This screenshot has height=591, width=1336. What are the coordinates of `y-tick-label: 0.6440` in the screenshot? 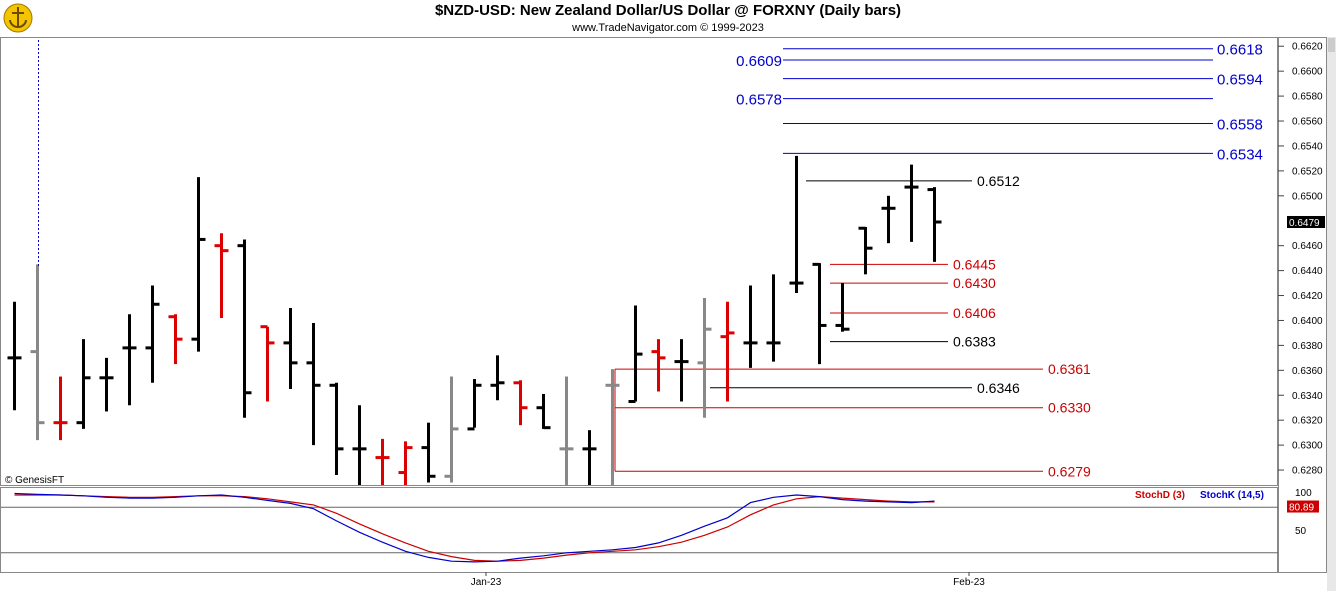 It's located at (1307, 271).